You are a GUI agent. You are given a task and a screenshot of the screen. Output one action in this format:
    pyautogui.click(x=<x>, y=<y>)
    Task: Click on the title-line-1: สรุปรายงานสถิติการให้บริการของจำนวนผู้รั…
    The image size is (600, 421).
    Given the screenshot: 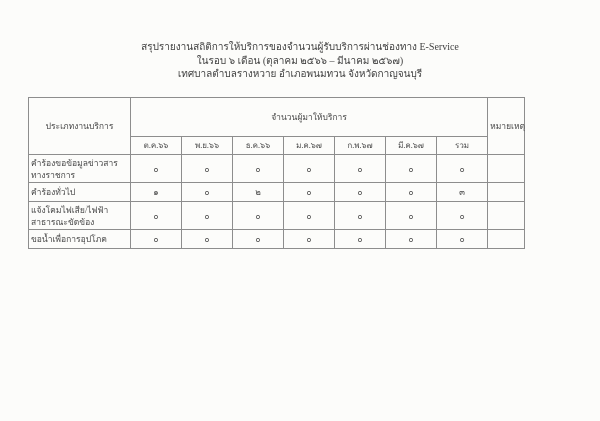 What is the action you would take?
    pyautogui.click(x=300, y=47)
    